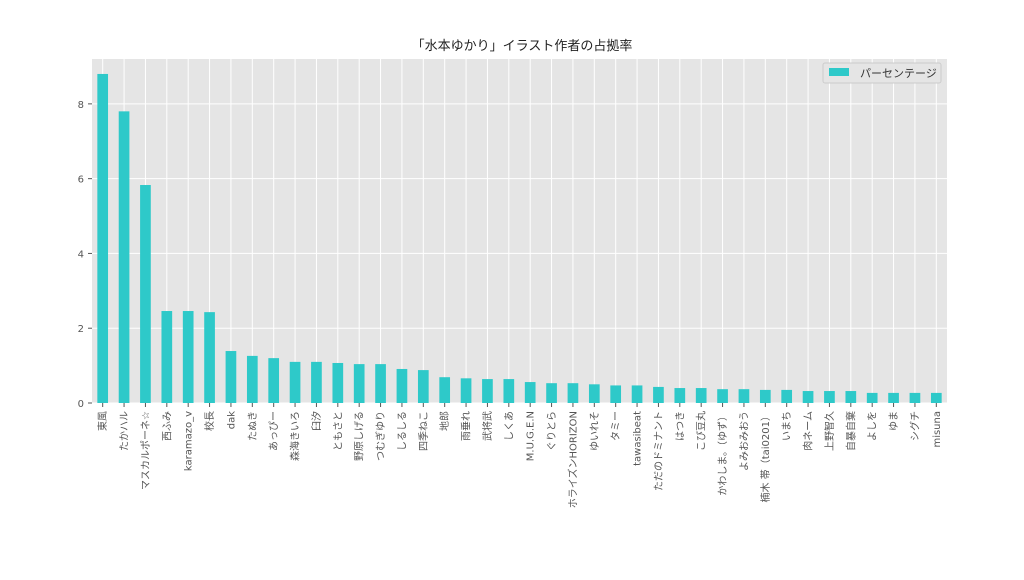 This screenshot has width=1024, height=580. Describe the element at coordinates (638, 438) in the screenshot. I see `x-tick-label: tawasibeat` at that location.